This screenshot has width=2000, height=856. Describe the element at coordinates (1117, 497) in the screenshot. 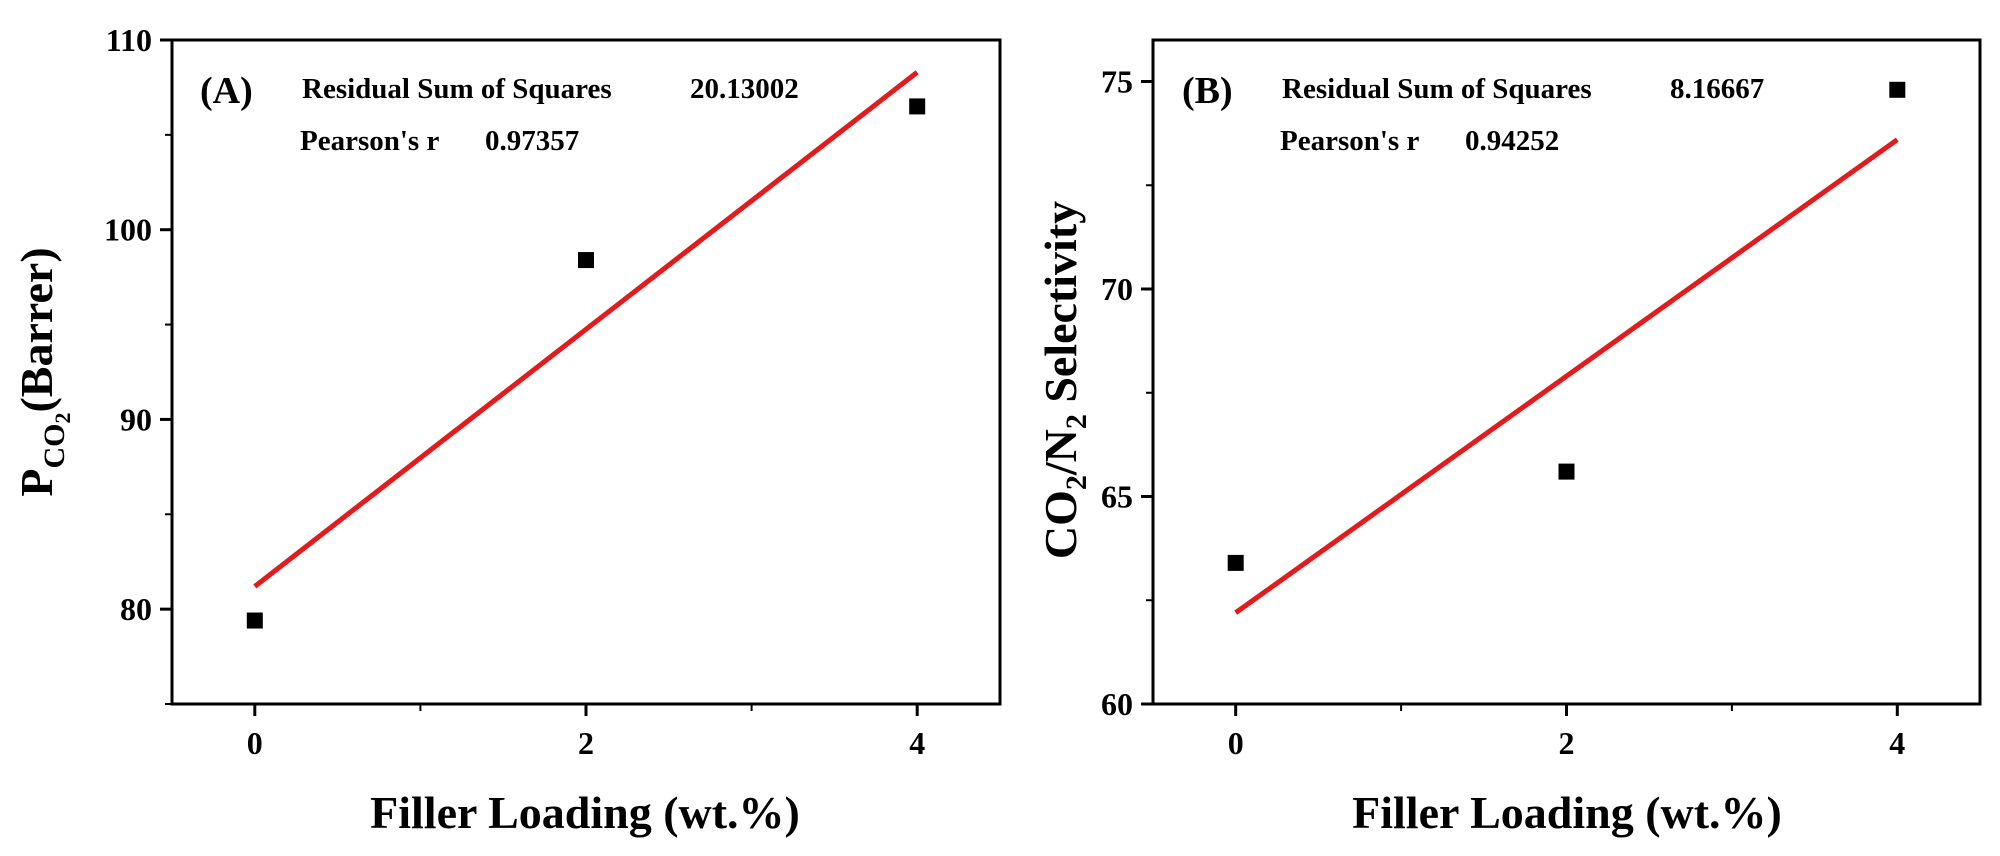

I see `y-tick-label: 65` at that location.